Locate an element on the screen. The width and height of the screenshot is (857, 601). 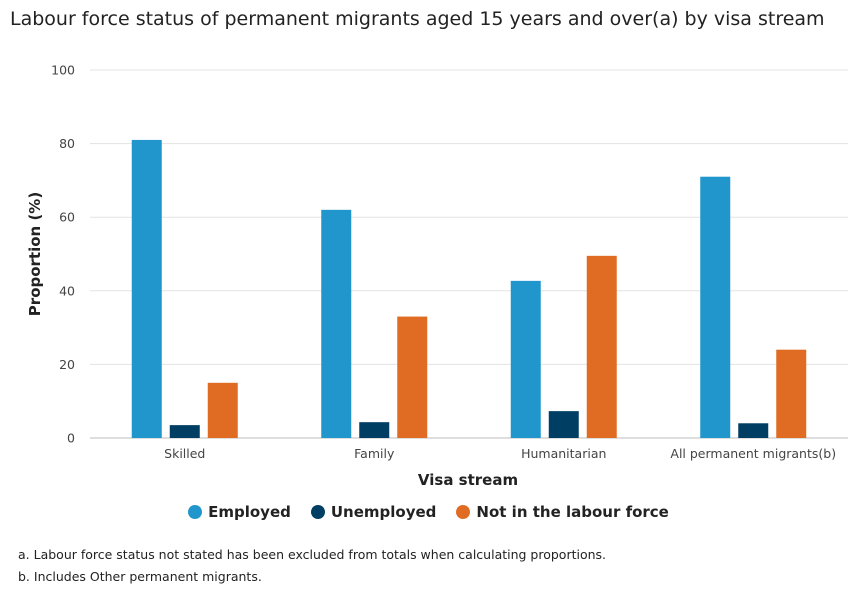
legend-label: Unemployed is located at coordinates (383, 512).